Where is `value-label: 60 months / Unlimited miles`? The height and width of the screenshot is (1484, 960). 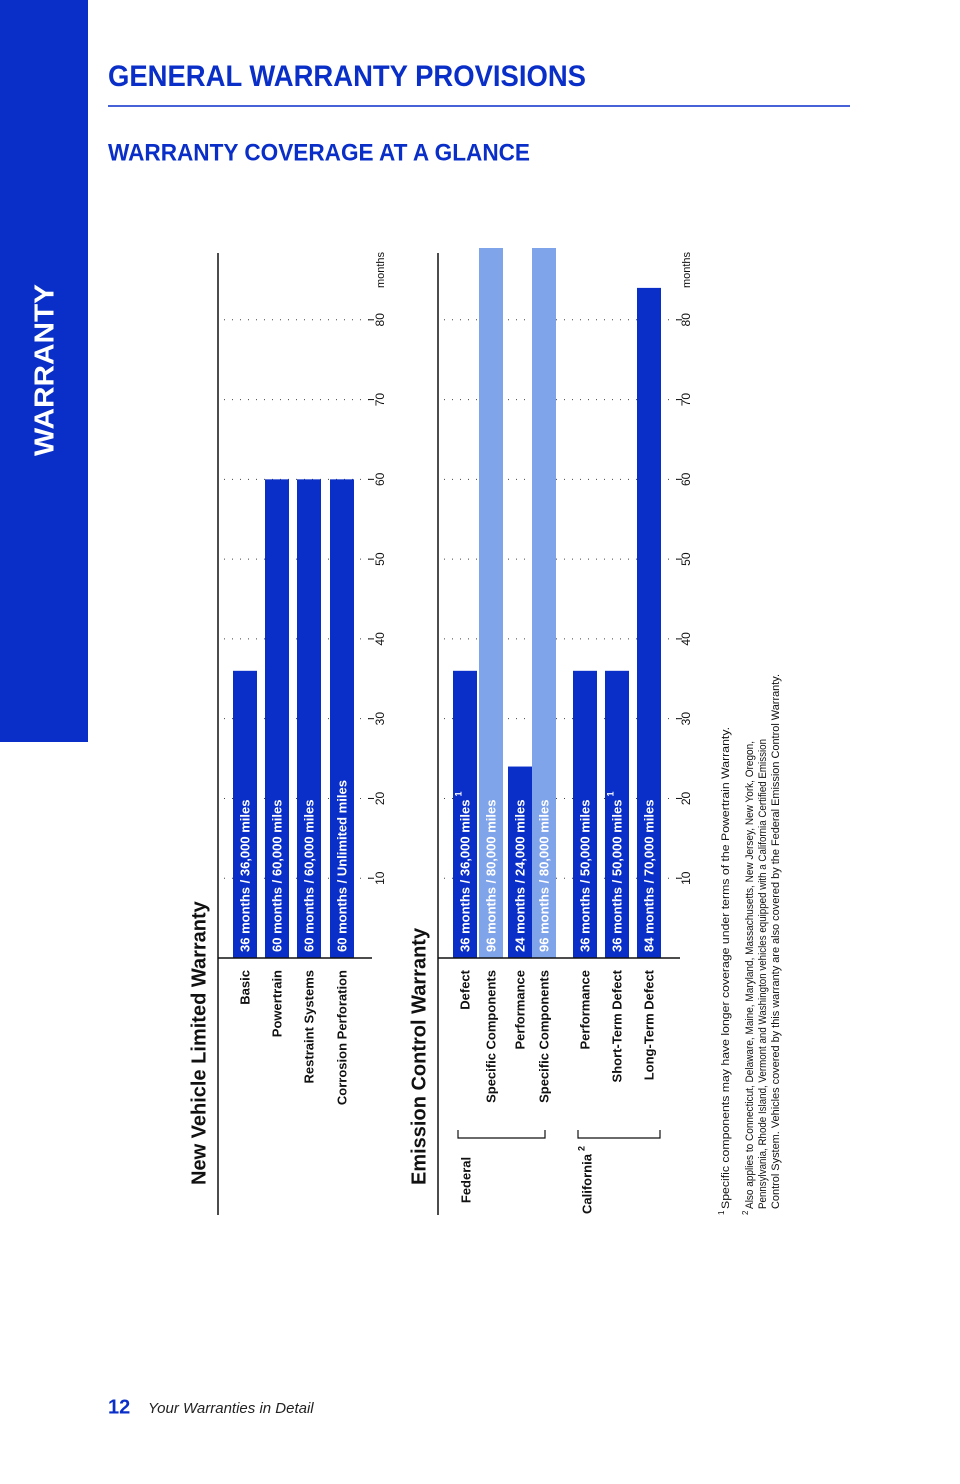
value-label: 60 months / Unlimited miles is located at coordinates (341, 866).